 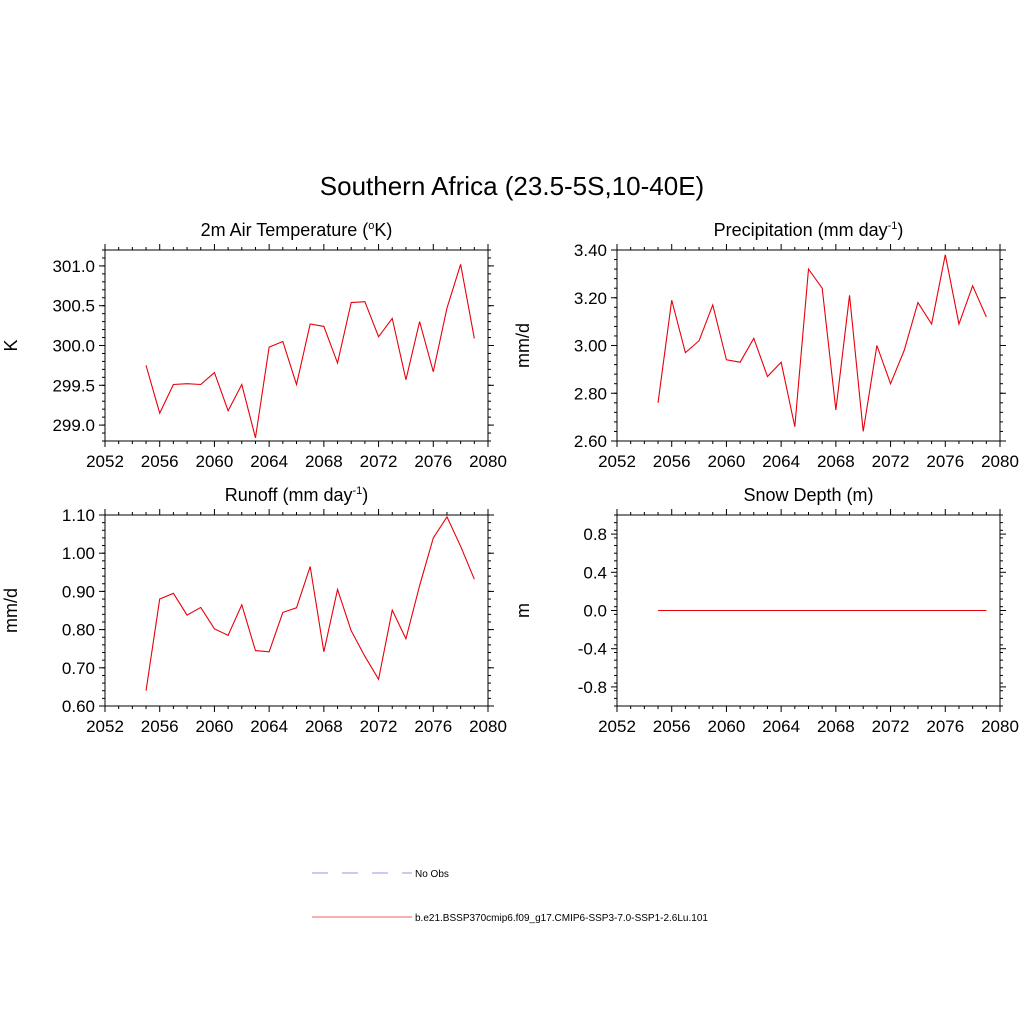 What do you see at coordinates (592, 687) in the screenshot?
I see `y-tick-label: -0.8` at bounding box center [592, 687].